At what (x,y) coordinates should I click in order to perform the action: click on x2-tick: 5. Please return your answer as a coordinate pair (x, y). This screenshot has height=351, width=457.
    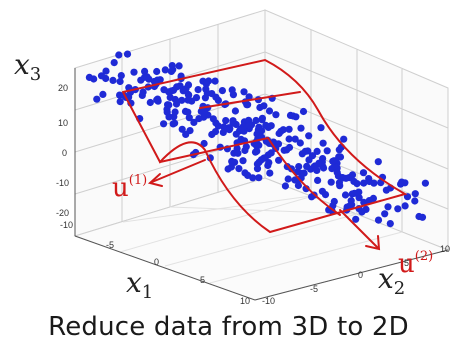
    Looking at the image, I should click on (406, 263).